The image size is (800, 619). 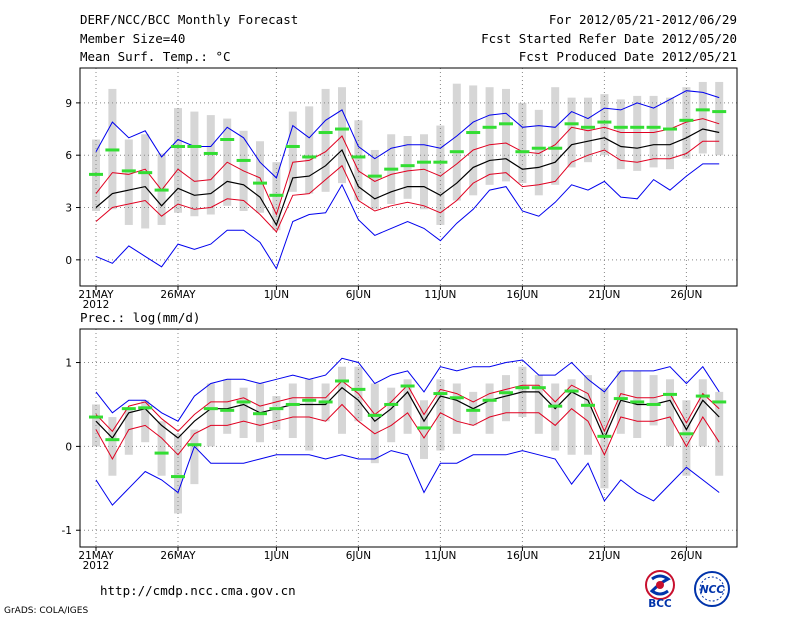 What do you see at coordinates (712, 590) in the screenshot?
I see `ncc-logo-text: NCC` at bounding box center [712, 590].